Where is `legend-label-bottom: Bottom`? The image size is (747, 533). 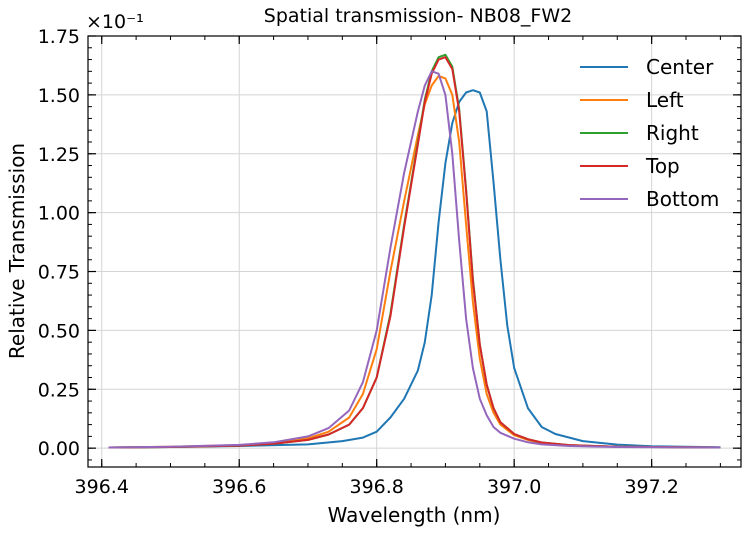
legend-label-bottom: Bottom is located at coordinates (682, 199).